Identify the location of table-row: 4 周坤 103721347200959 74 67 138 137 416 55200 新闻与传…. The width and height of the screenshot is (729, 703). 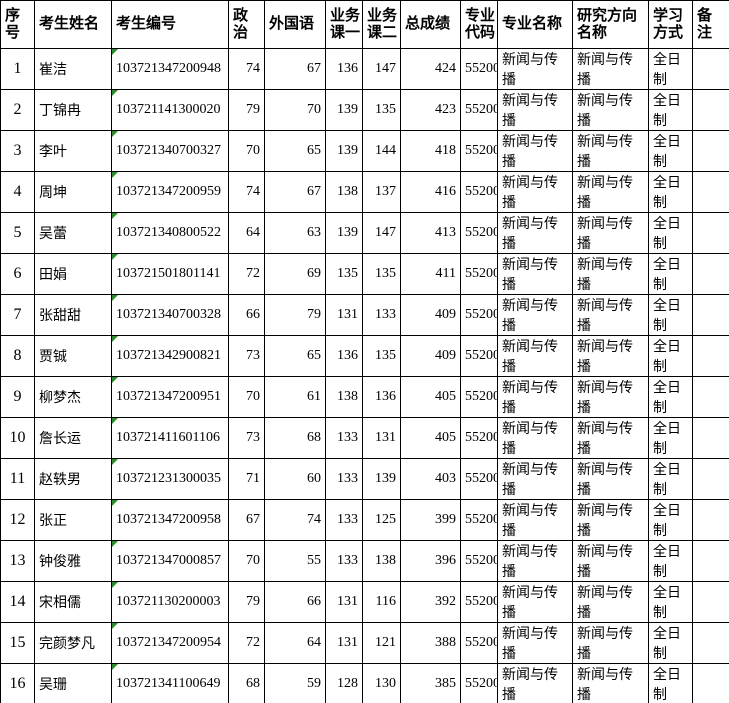
(364, 192).